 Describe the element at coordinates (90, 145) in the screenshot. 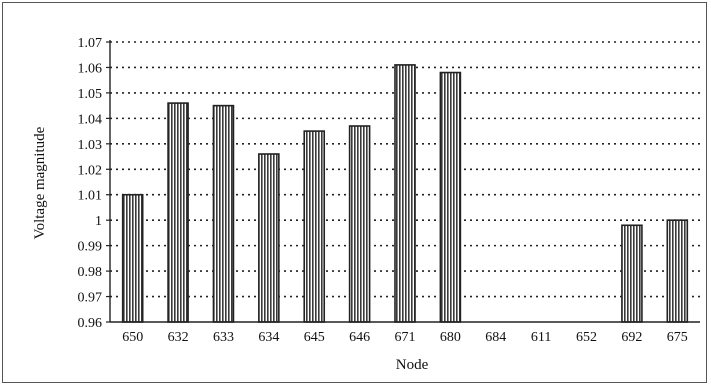

I see `y-tick-label: 1.03` at that location.